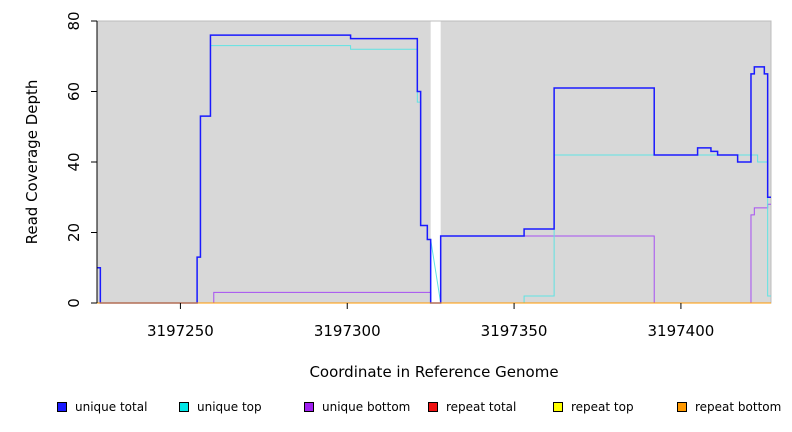 The image size is (792, 432). Describe the element at coordinates (74, 20) in the screenshot. I see `y-tick-label: 80` at that location.